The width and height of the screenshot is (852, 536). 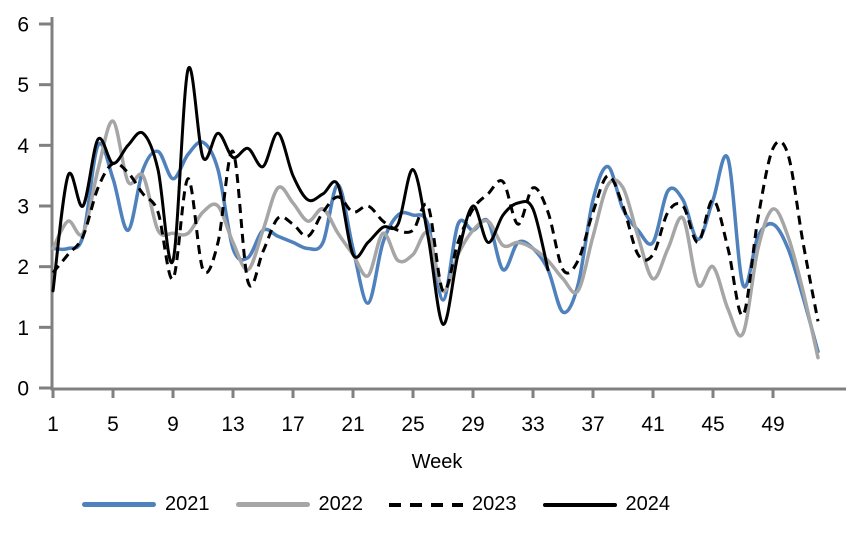 What do you see at coordinates (232, 424) in the screenshot?
I see `x-tick-label: 13` at bounding box center [232, 424].